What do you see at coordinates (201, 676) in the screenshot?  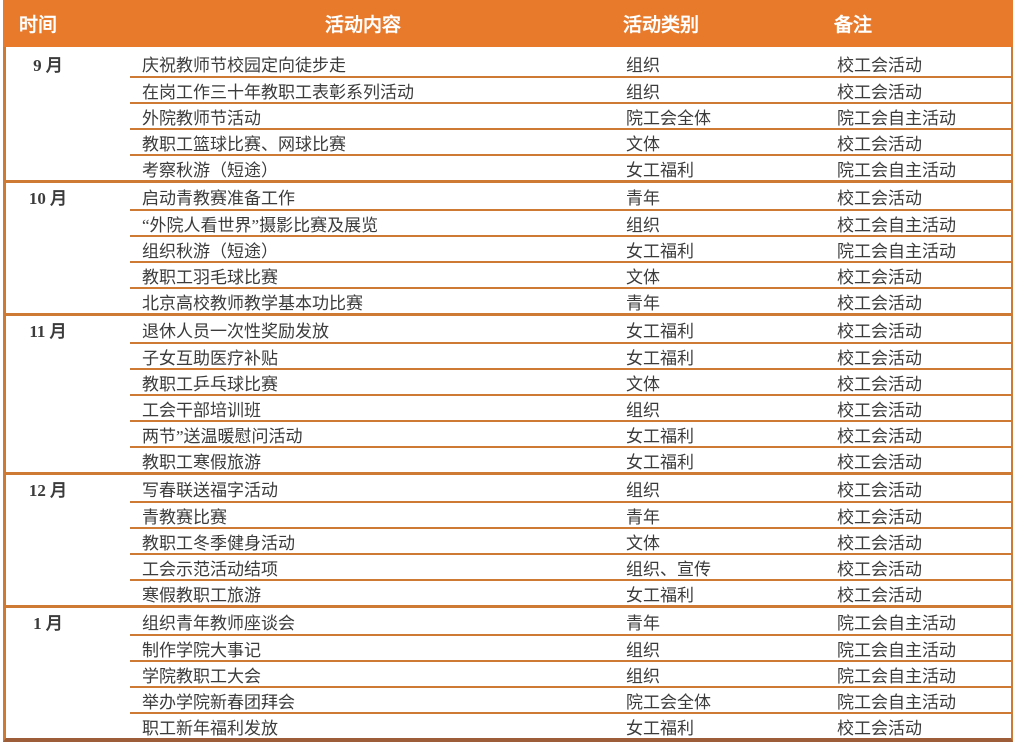 I see `activity-content-cell: 学院教职工大会` at bounding box center [201, 676].